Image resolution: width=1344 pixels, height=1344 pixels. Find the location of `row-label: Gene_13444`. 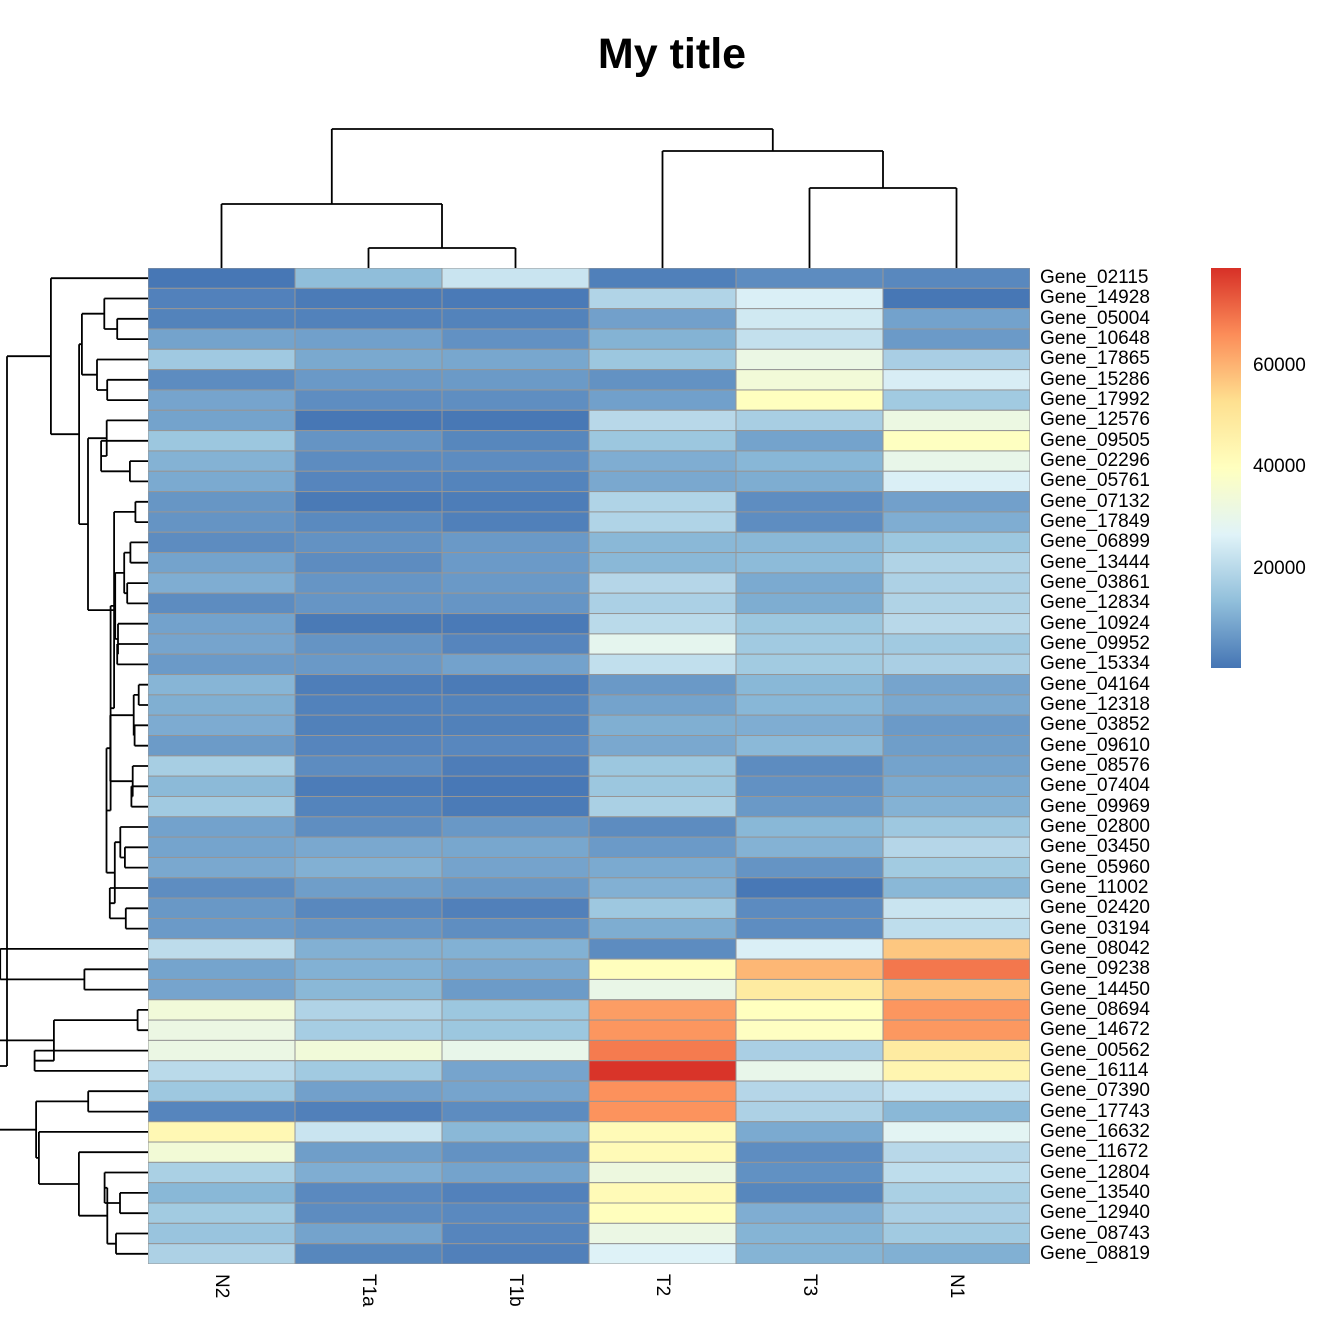

row-label: Gene_13444 is located at coordinates (1095, 562).